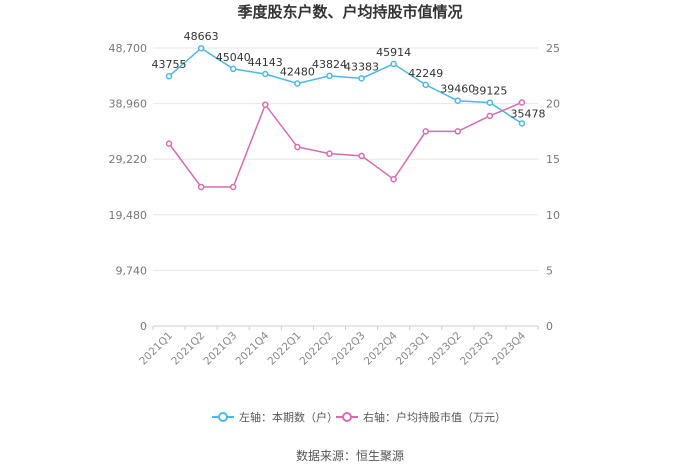  I want to click on legend-marker-right, so click(347, 417).